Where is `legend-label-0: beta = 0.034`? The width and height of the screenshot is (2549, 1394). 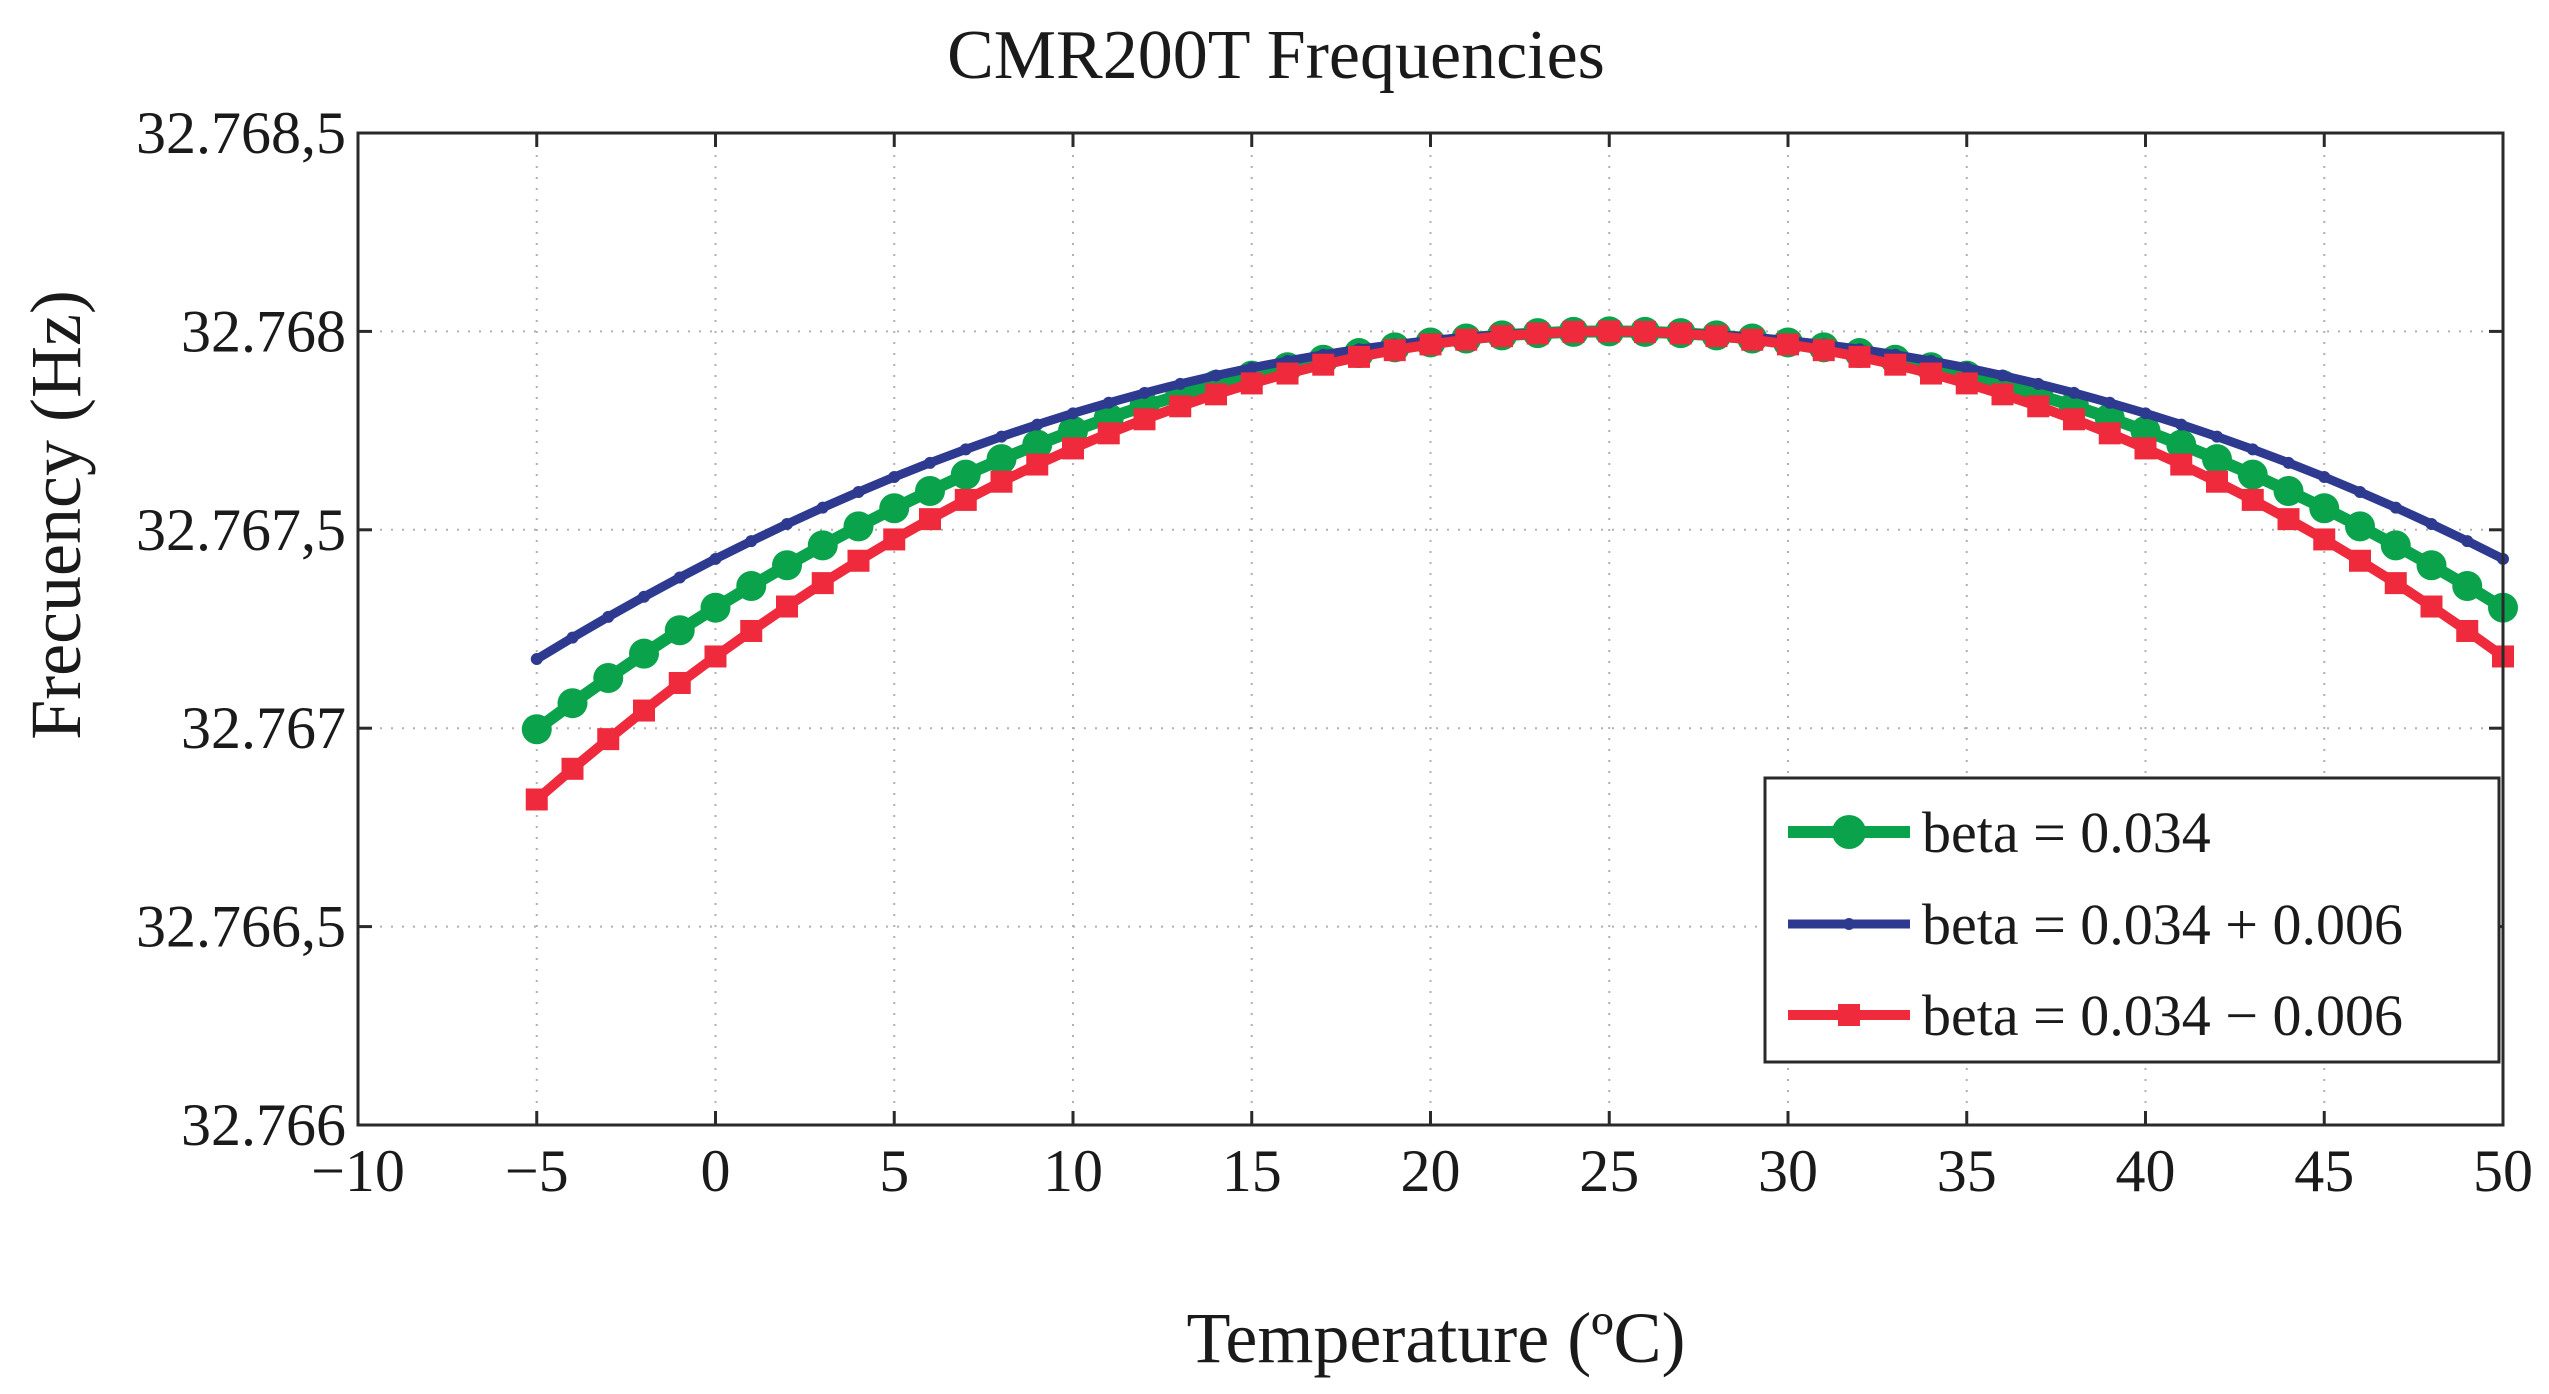
legend-label-0: beta = 0.034 is located at coordinates (2066, 832).